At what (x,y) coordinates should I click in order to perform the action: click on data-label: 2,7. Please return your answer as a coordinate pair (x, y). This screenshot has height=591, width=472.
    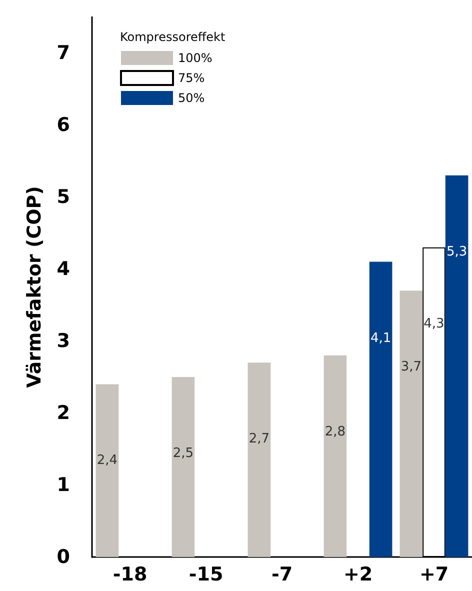
    Looking at the image, I should click on (259, 439).